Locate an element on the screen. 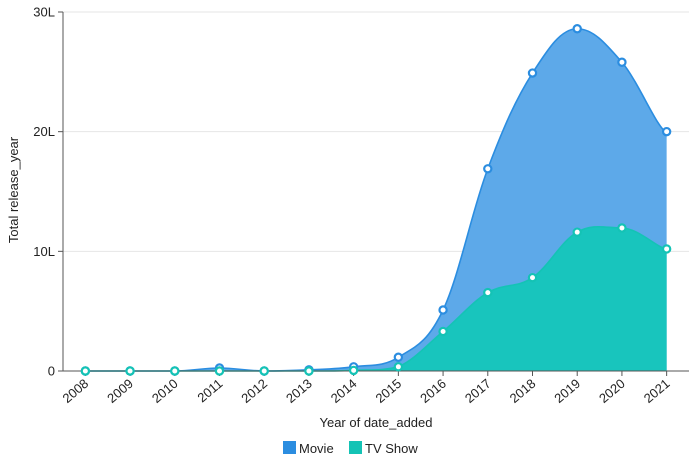  legend-label: TV Show is located at coordinates (391, 448).